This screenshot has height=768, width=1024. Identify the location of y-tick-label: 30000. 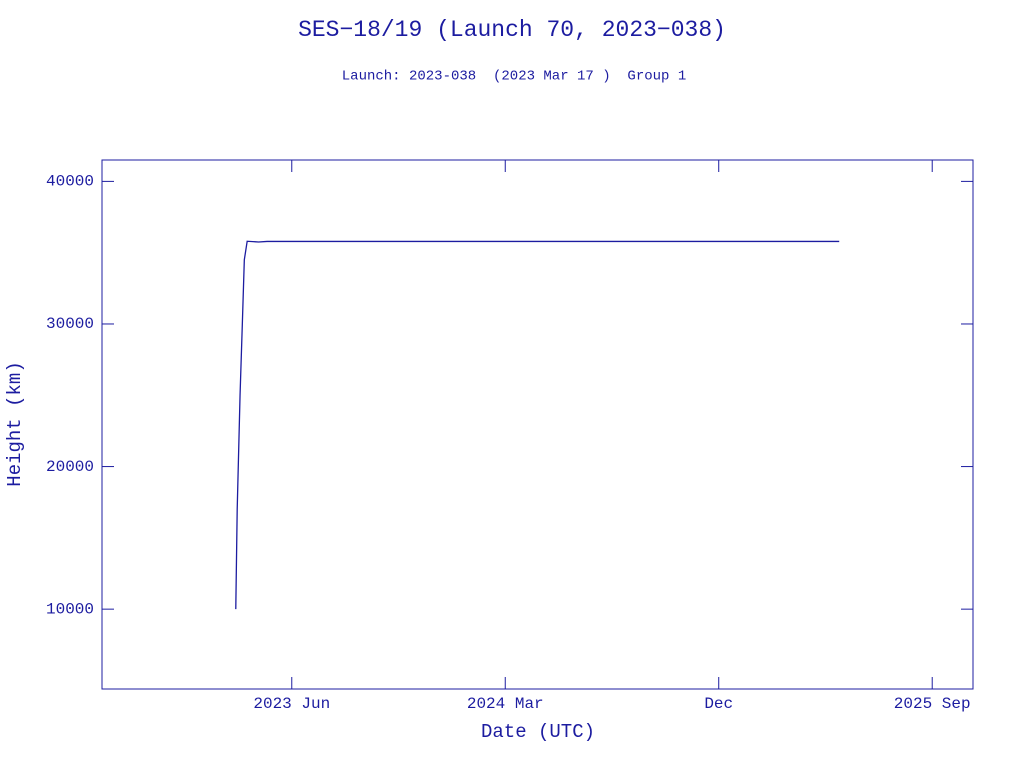
(70, 324).